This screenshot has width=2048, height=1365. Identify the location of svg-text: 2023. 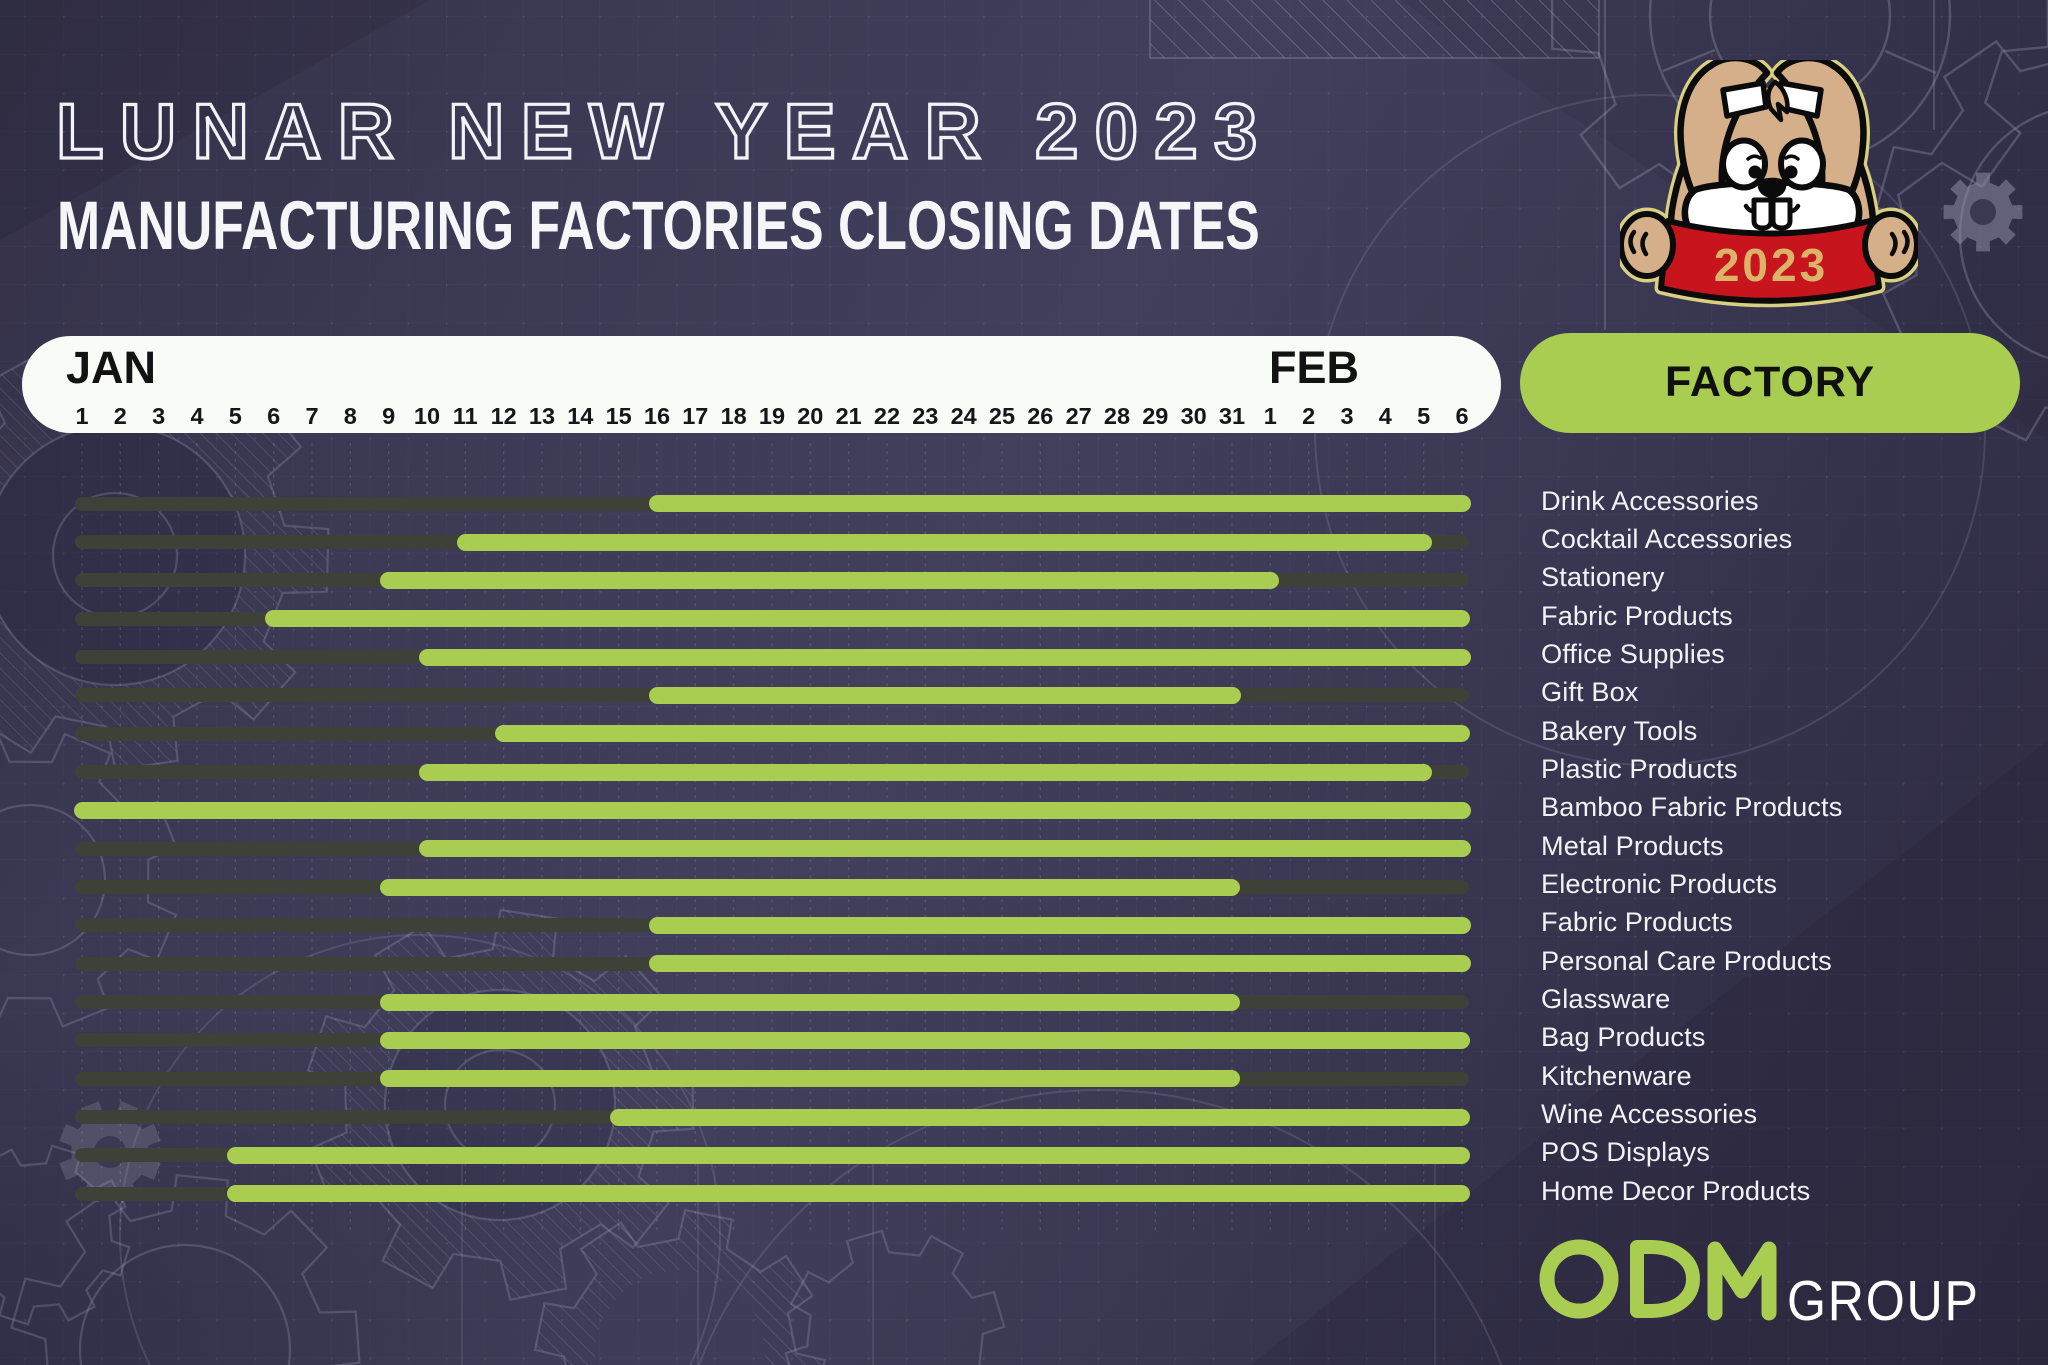
(1771, 265).